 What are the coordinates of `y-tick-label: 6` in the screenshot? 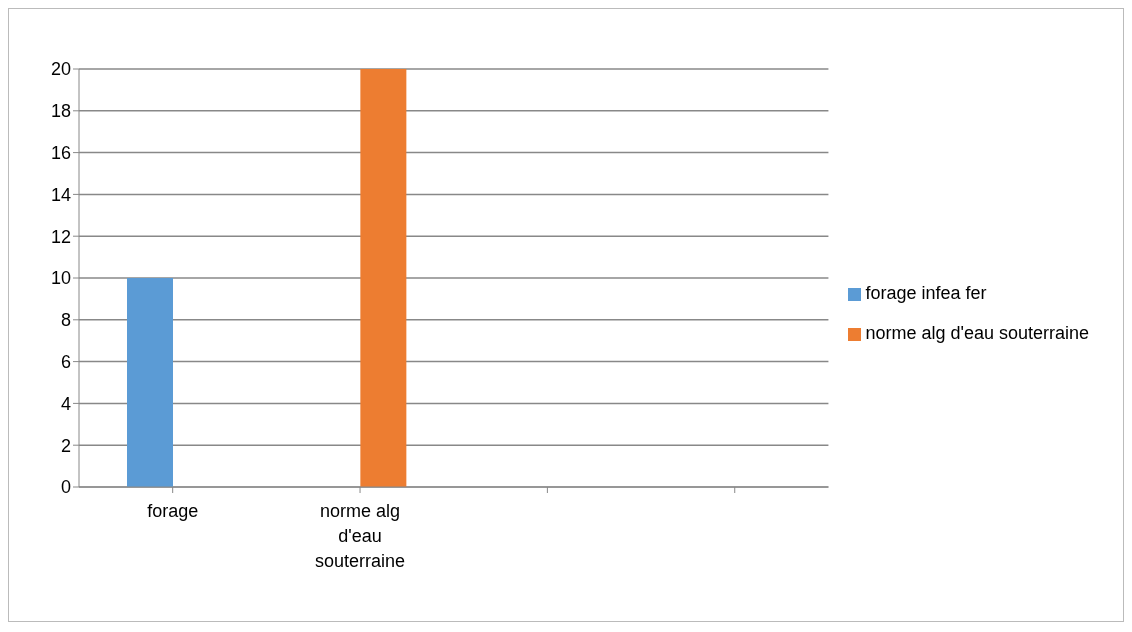 It's located at (65, 361).